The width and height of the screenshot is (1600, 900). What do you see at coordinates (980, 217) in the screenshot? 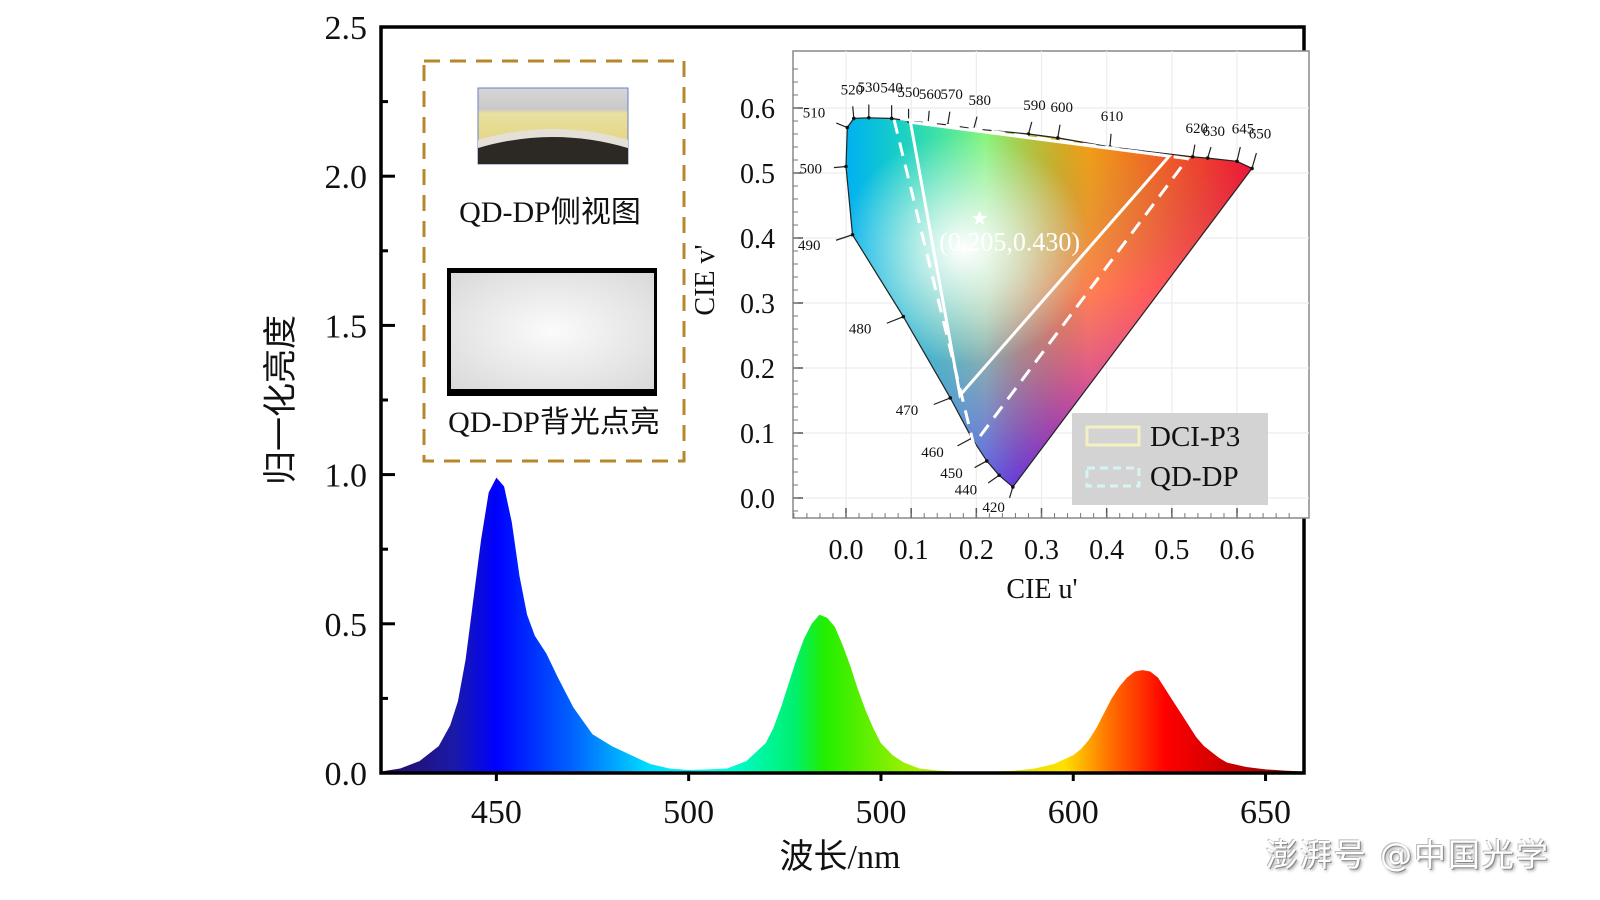
I see `white-point-star-icon` at bounding box center [980, 217].